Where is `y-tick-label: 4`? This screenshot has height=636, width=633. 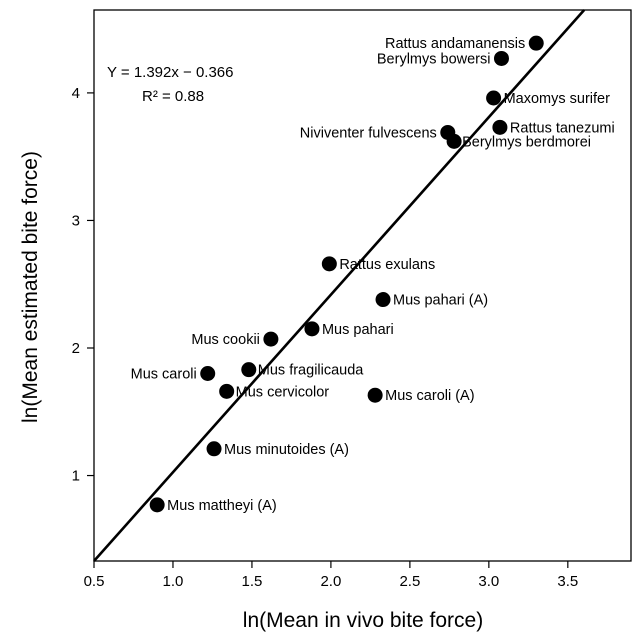 y-tick-label: 4 is located at coordinates (76, 93).